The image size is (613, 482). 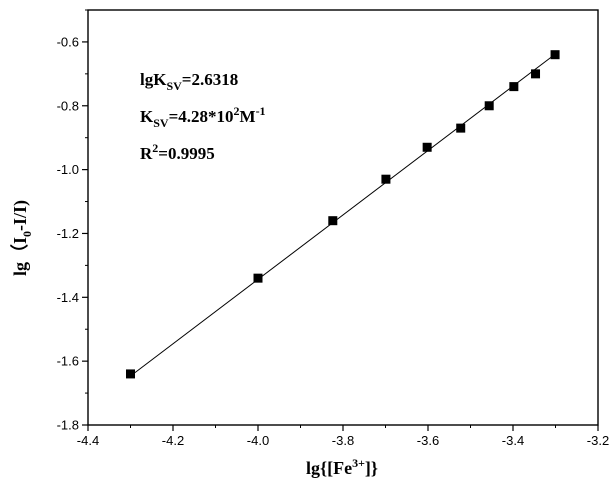 I want to click on y-tick-label: -1.0, so click(x=68, y=169).